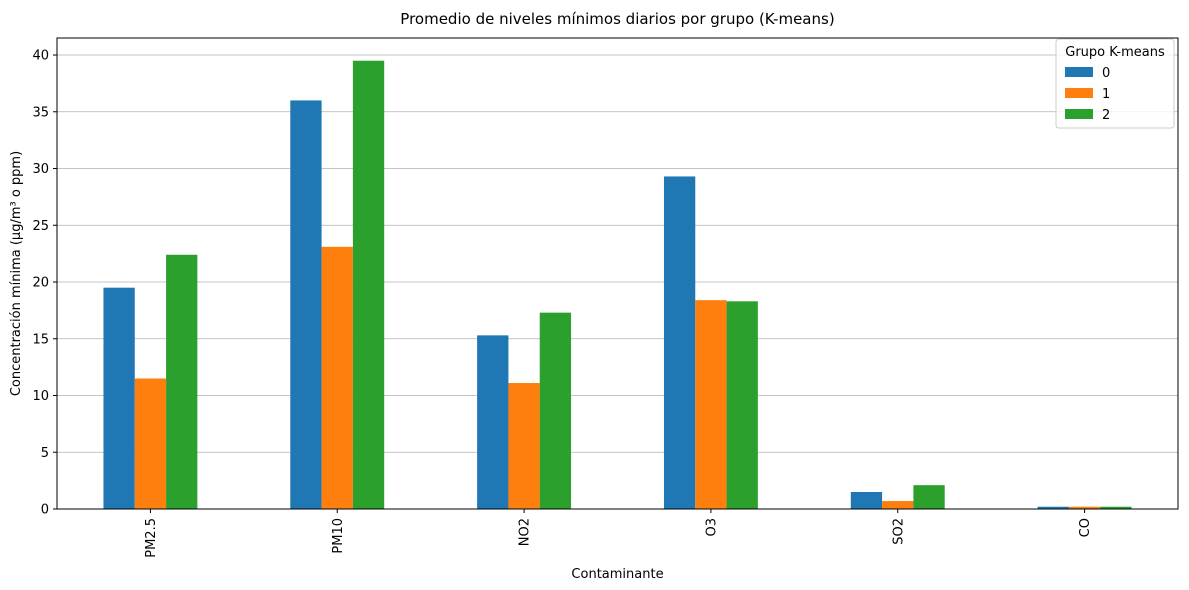 The height and width of the screenshot is (590, 1189). What do you see at coordinates (45, 453) in the screenshot?
I see `y-tick-label: 5` at bounding box center [45, 453].